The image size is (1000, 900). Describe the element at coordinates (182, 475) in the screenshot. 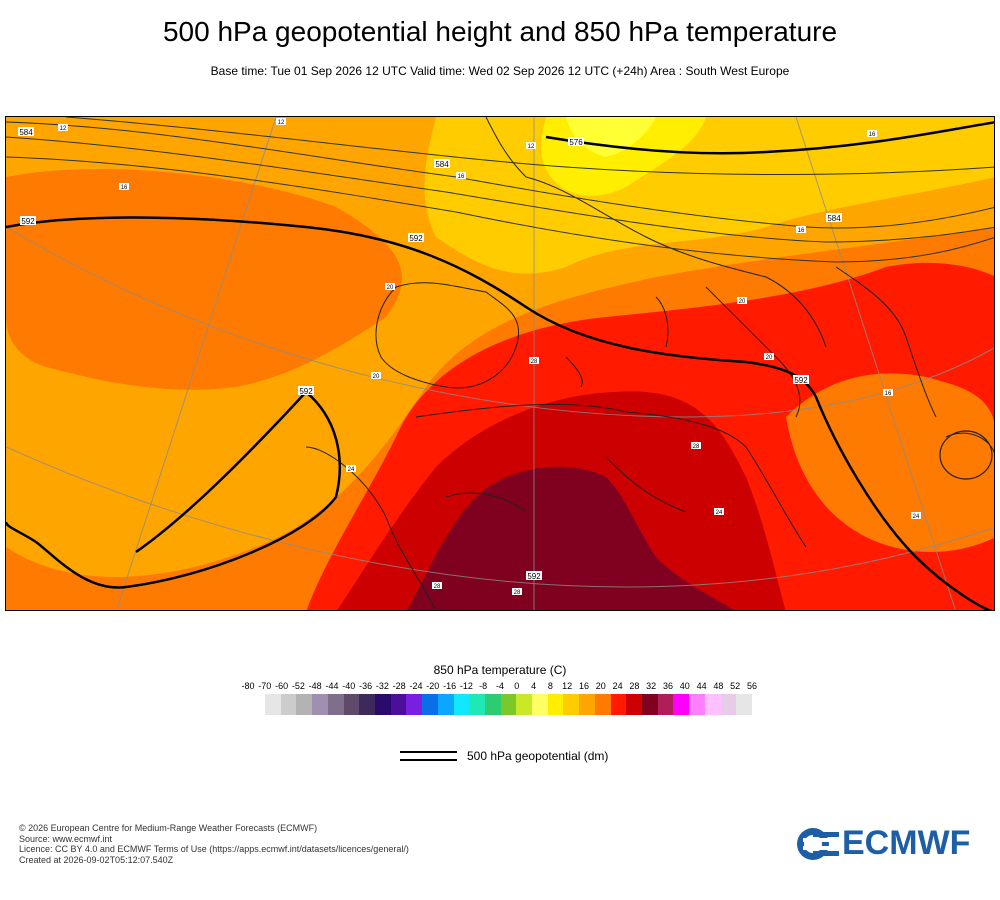

I see `band-16-20-southwest` at that location.